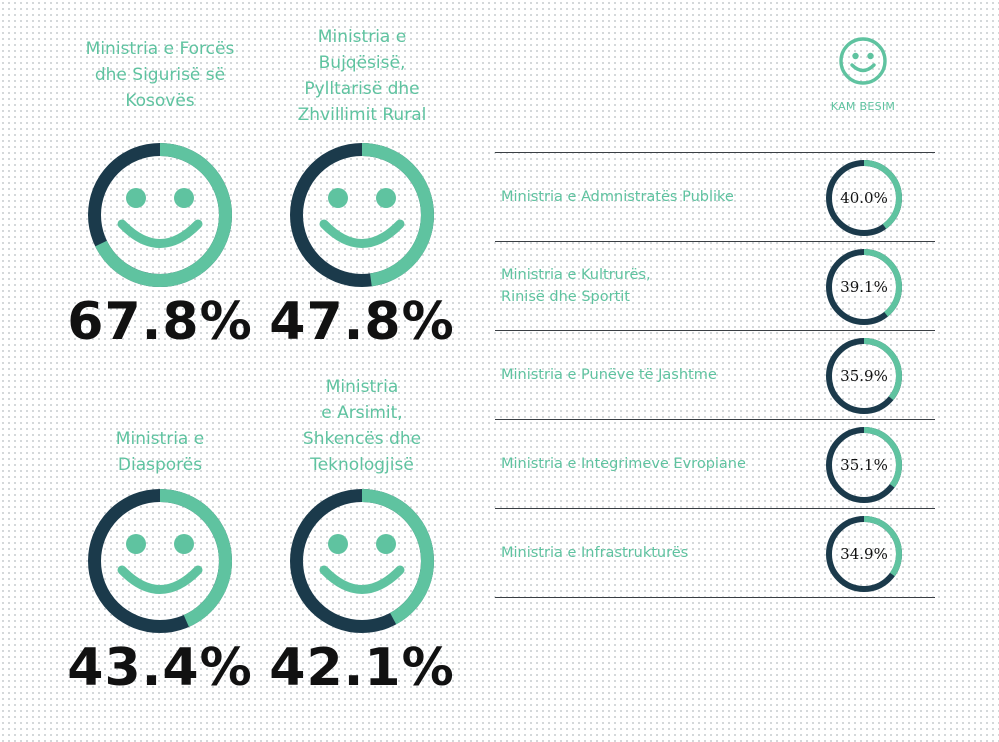 This screenshot has width=999, height=742. I want to click on legend: KAM BESIM, so click(863, 74).